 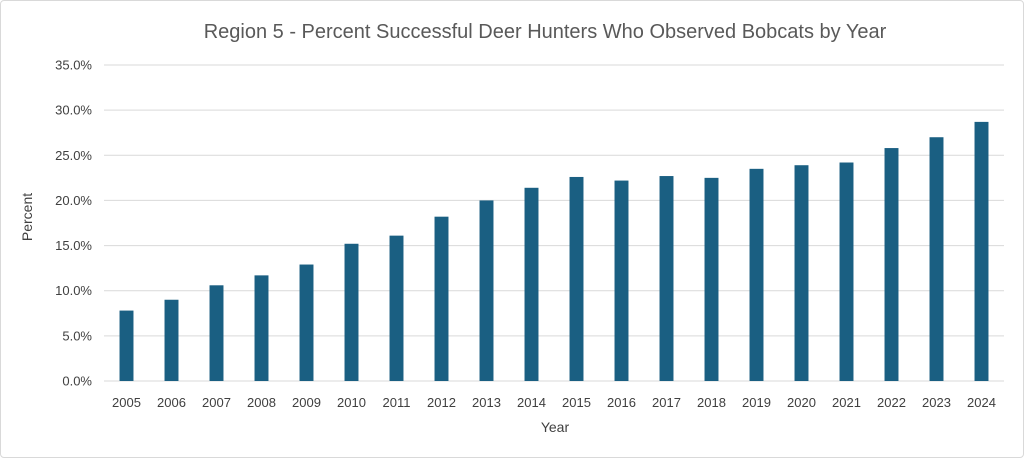 I want to click on bar-2009, so click(x=306, y=322).